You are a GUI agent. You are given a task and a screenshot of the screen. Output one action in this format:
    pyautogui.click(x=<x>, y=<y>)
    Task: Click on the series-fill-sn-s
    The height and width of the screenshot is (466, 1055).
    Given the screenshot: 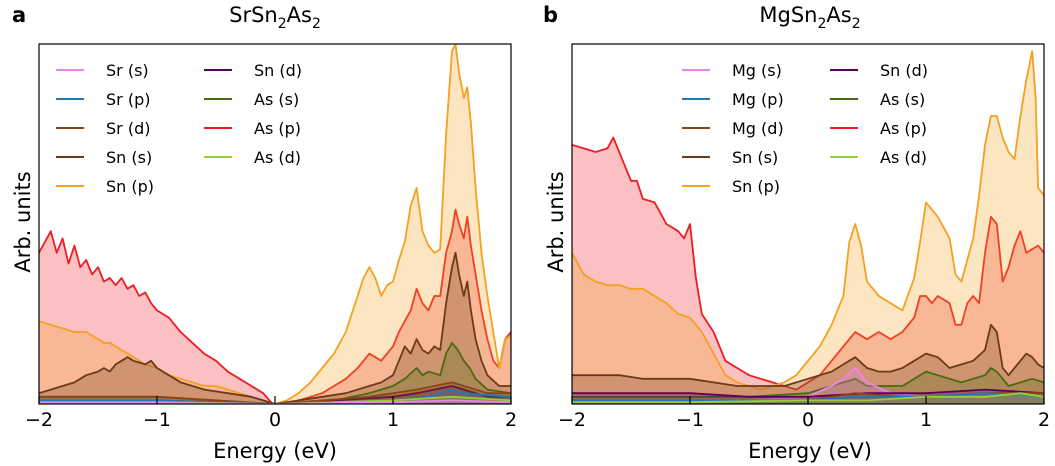 What is the action you would take?
    pyautogui.click(x=808, y=364)
    